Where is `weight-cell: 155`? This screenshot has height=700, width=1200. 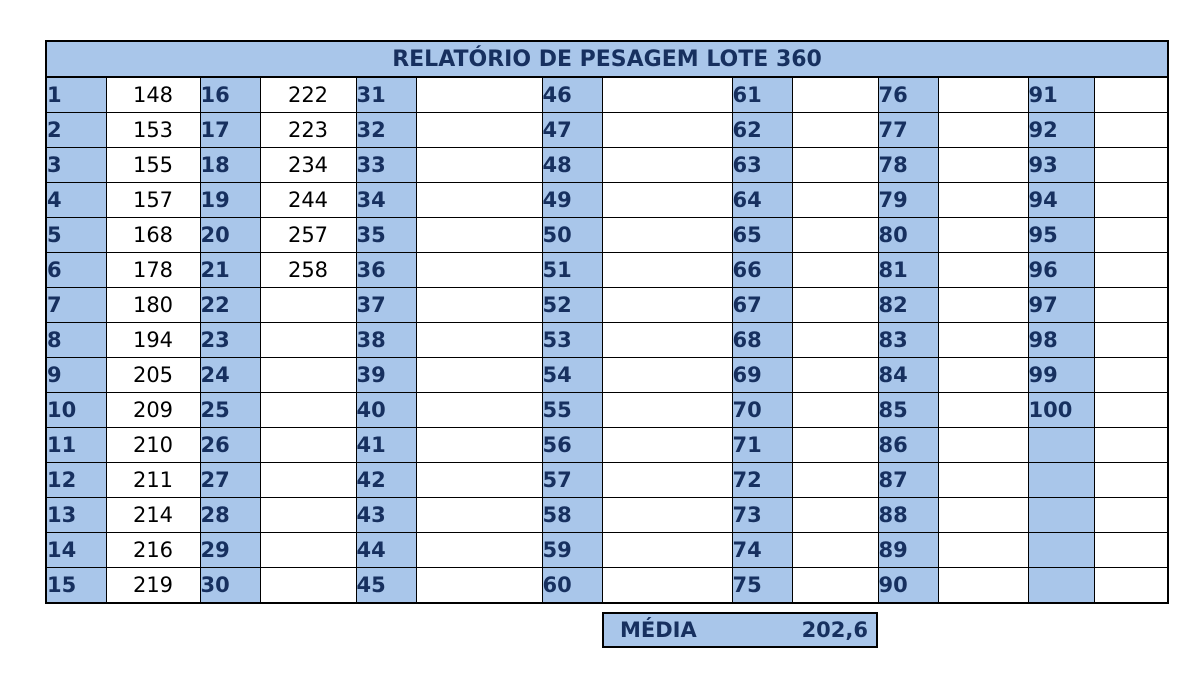 weight-cell: 155 is located at coordinates (153, 165).